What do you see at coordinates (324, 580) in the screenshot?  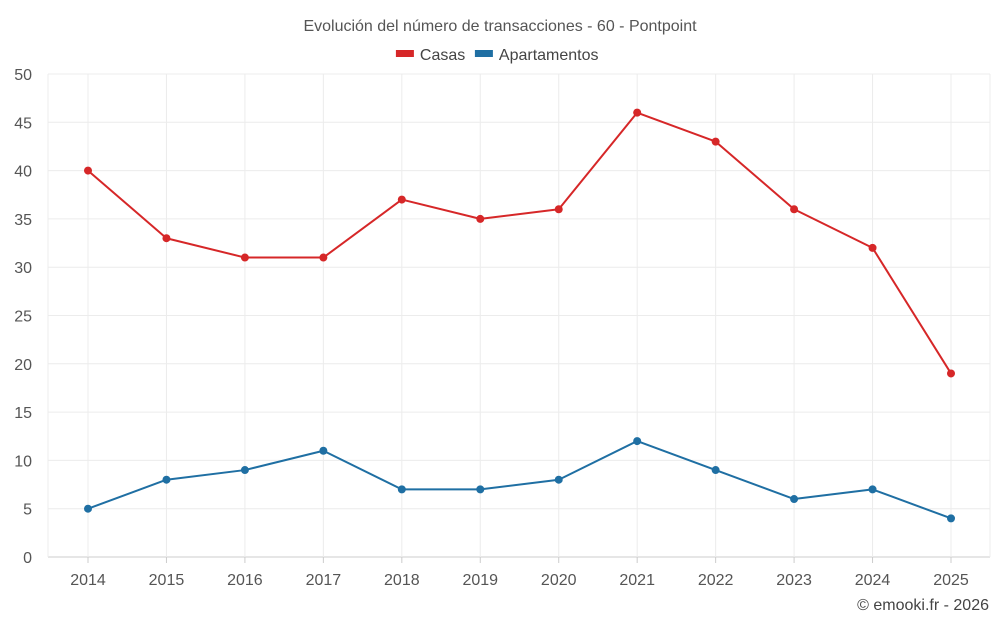 I see `x-tick-label: 2017` at bounding box center [324, 580].